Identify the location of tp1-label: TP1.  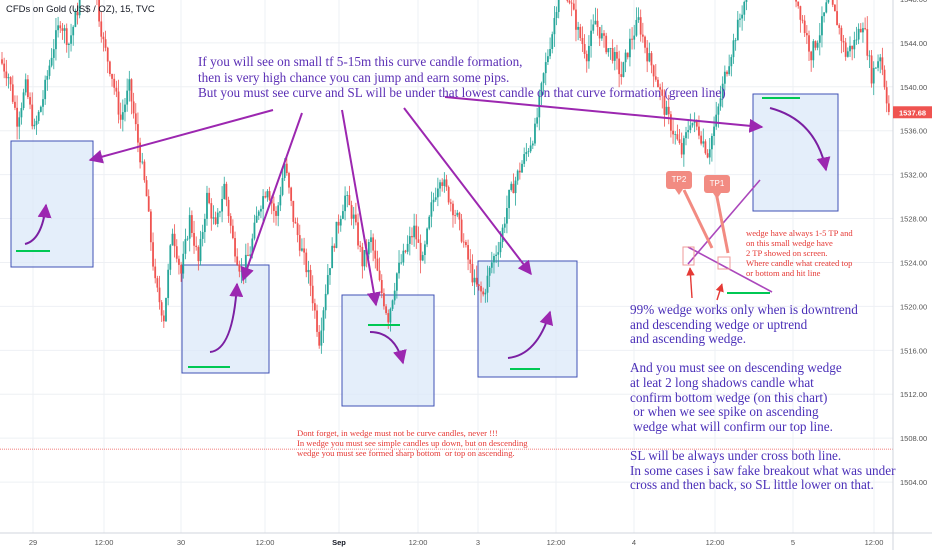
(717, 187).